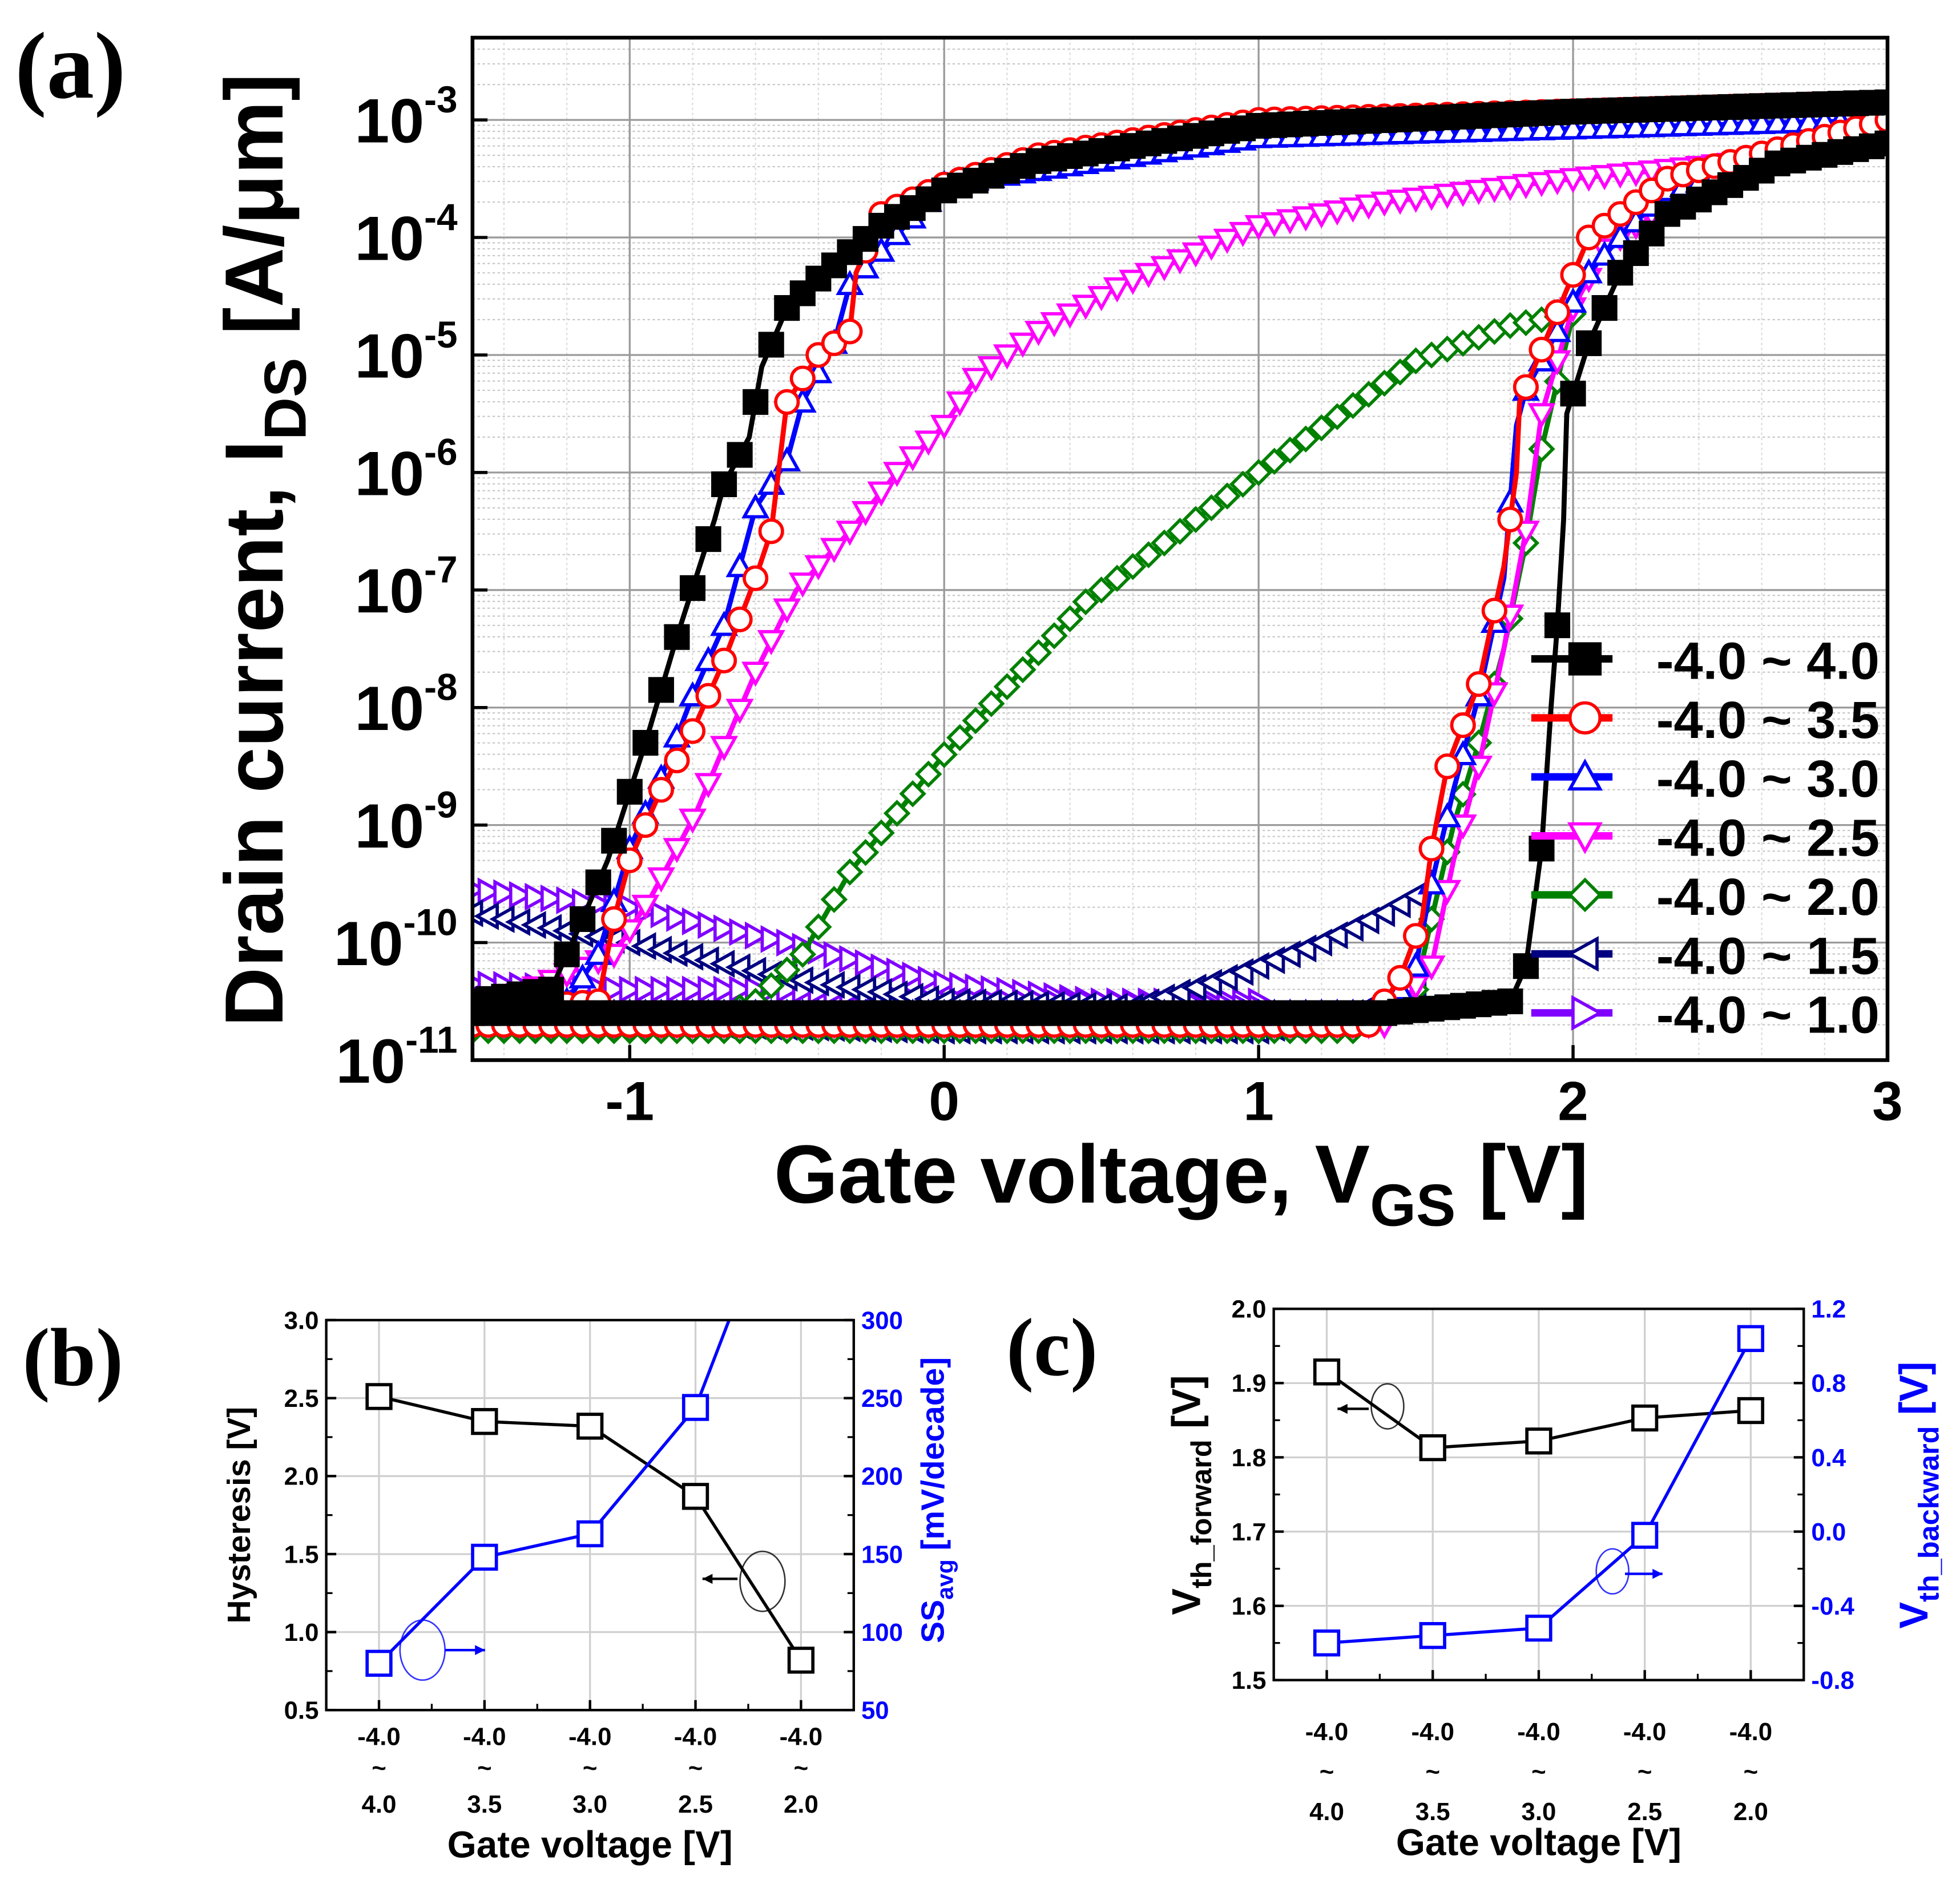  What do you see at coordinates (933, 1458) in the screenshot?
I see `y-axis-title-right-tail: [mV/decade]` at bounding box center [933, 1458].